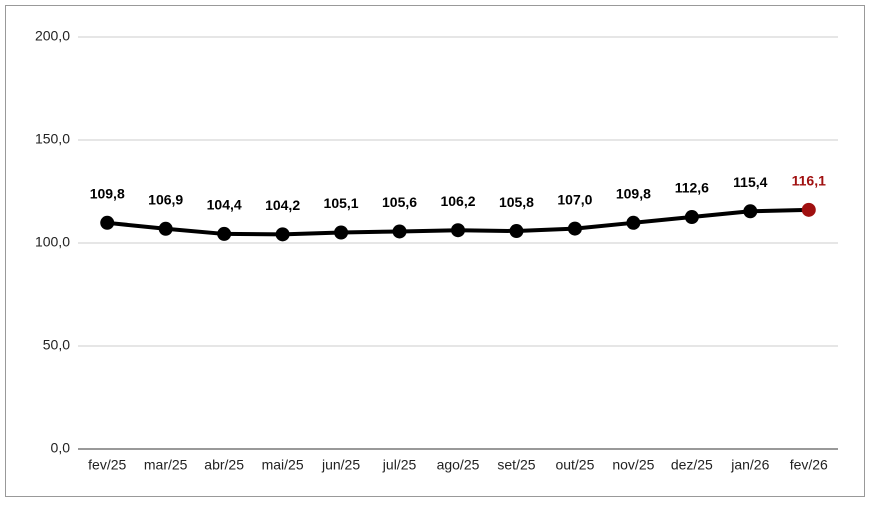 This screenshot has height=508, width=872. I want to click on y-tick-label: 200,0, so click(52, 36).